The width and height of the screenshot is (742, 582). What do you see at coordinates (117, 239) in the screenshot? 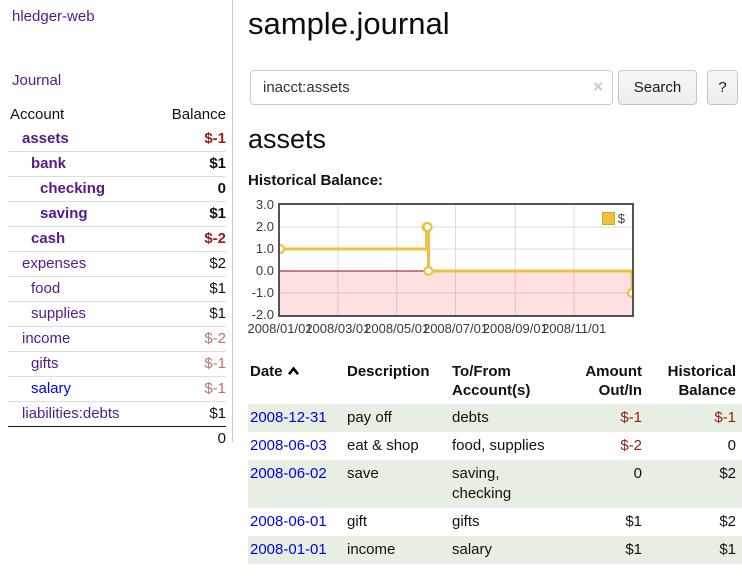
I see `account-row-cash: cash $-2` at bounding box center [117, 239].